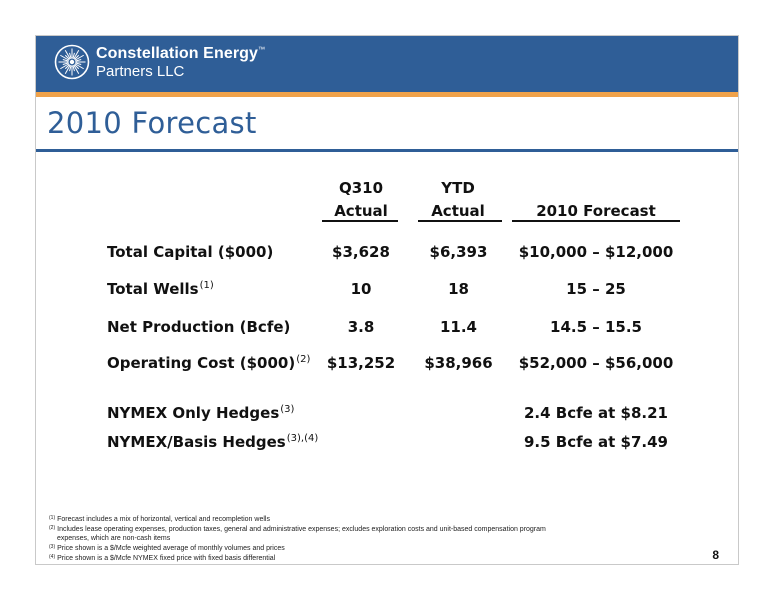 The width and height of the screenshot is (776, 600). I want to click on row-label: NYMEX/Basis Hedges, so click(196, 442).